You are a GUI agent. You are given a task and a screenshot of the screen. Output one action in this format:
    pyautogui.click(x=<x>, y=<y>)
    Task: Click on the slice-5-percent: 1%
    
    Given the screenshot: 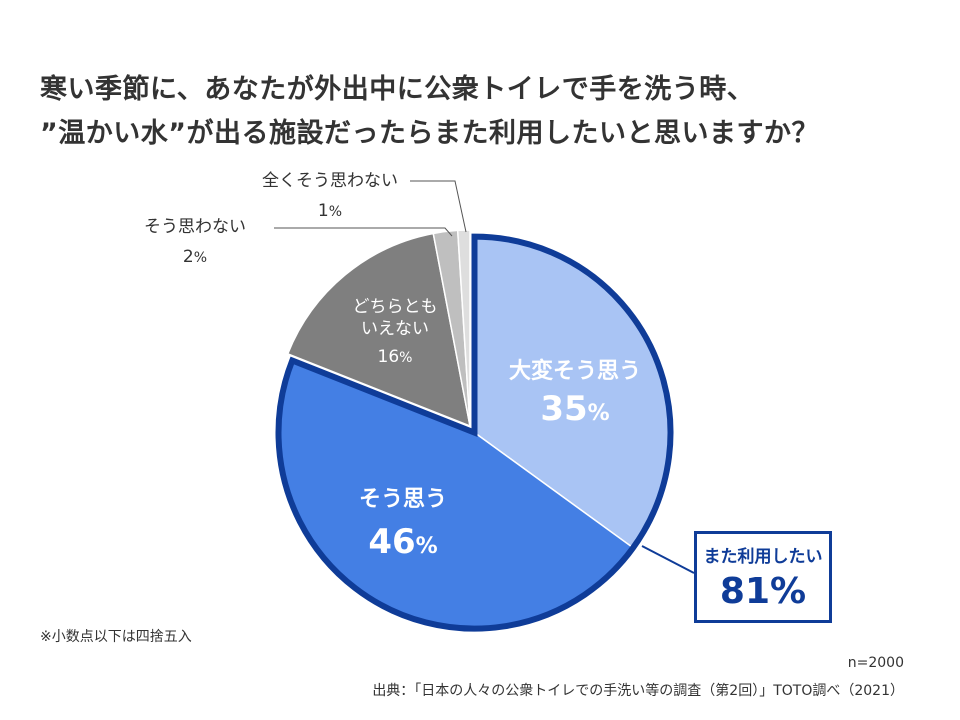 What is the action you would take?
    pyautogui.click(x=330, y=211)
    